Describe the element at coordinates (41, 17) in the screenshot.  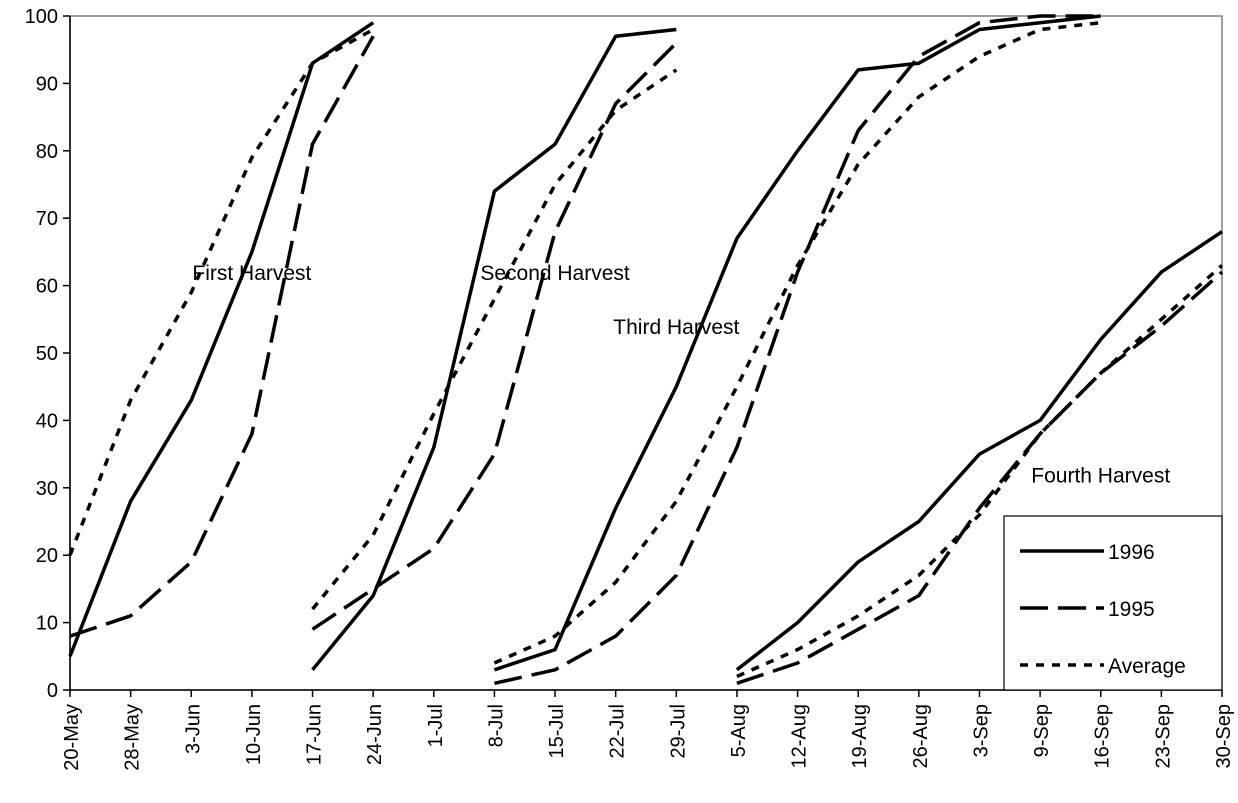
I see `y-tick-label: 100` at that location.